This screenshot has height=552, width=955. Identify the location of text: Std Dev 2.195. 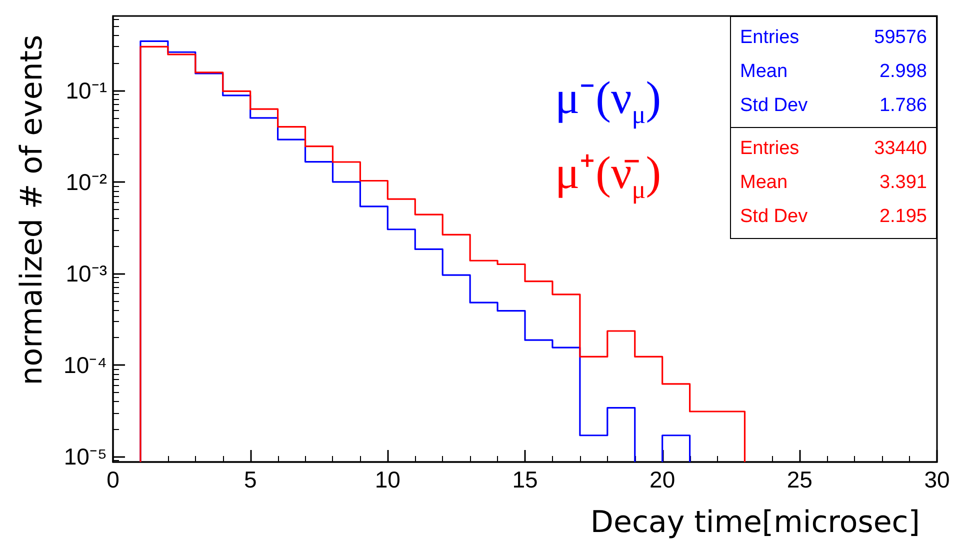
(833, 216).